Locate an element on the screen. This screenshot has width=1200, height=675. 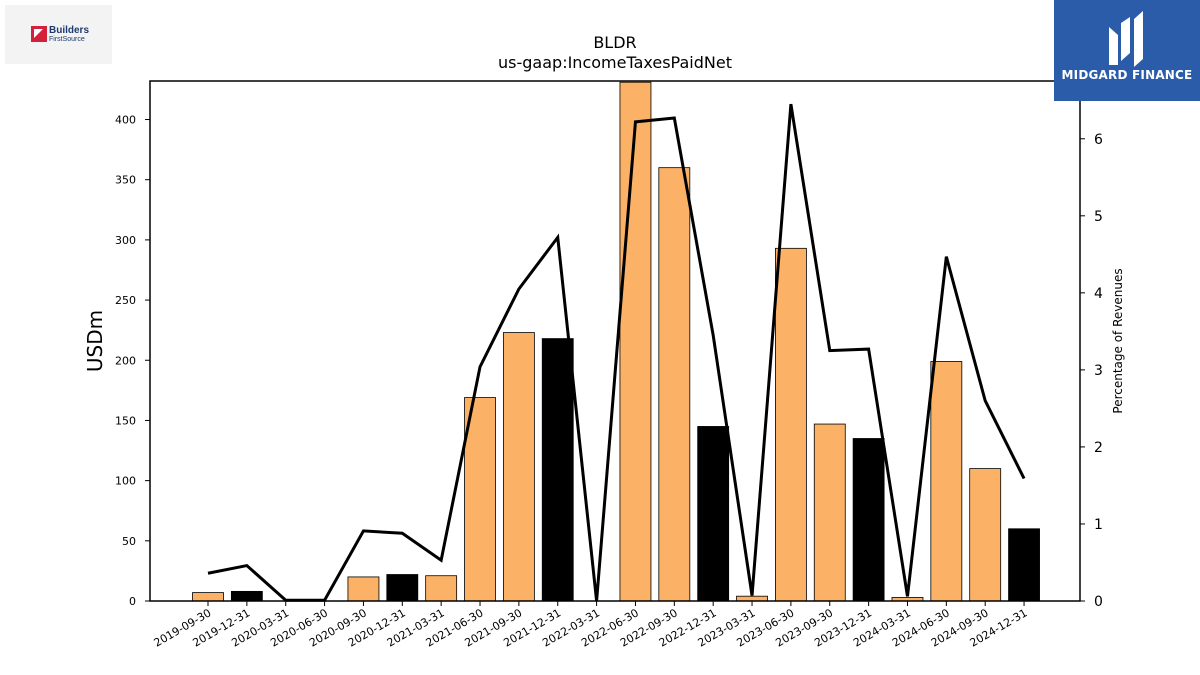
y2-tick-label: 6 is located at coordinates (1098, 140).